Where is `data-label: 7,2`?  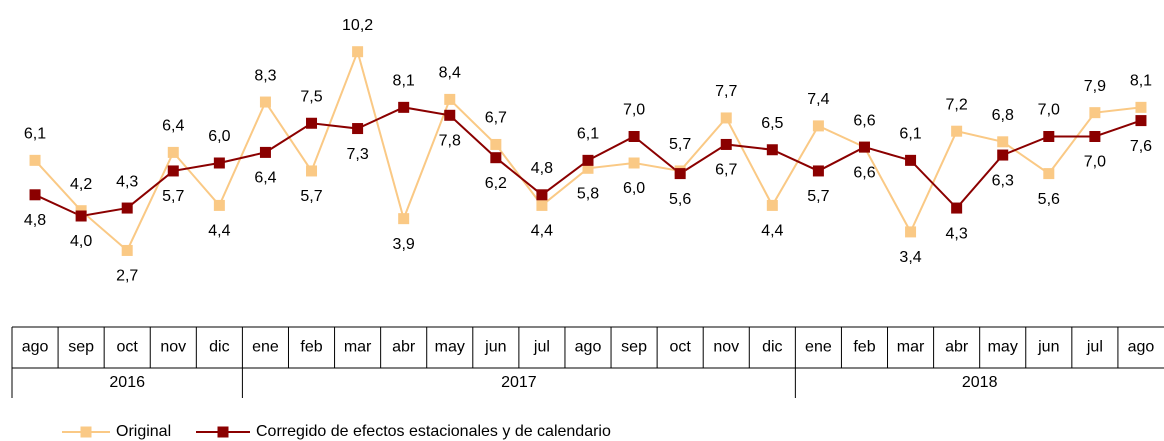
data-label: 7,2 is located at coordinates (957, 104).